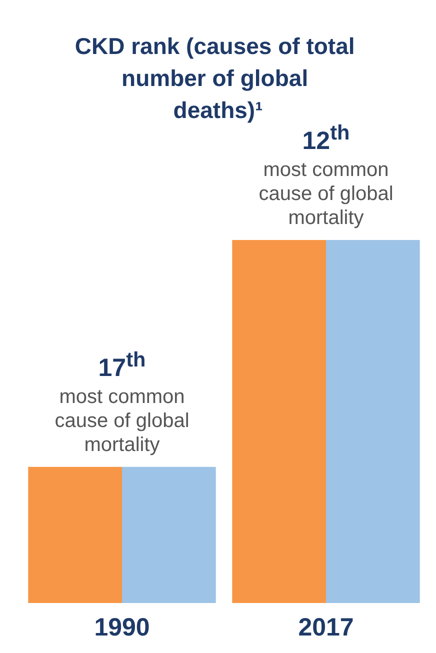  I want to click on annotation: 12$^{th}$ most common cause of global mortality, so click(326, 176).